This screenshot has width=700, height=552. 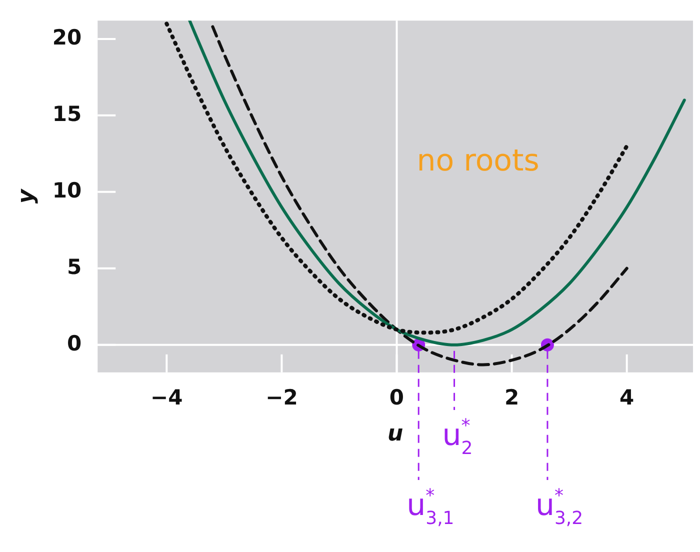 I want to click on x-tick-label: −4, so click(x=166, y=397).